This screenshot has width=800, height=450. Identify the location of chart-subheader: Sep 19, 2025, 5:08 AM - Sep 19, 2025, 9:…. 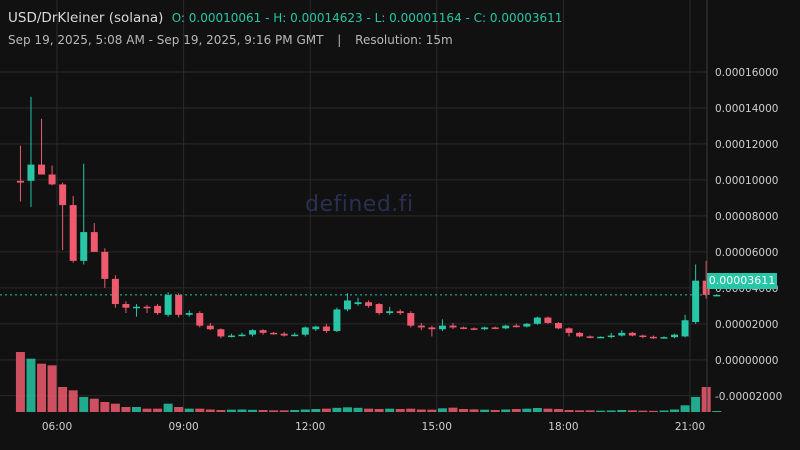
(230, 40).